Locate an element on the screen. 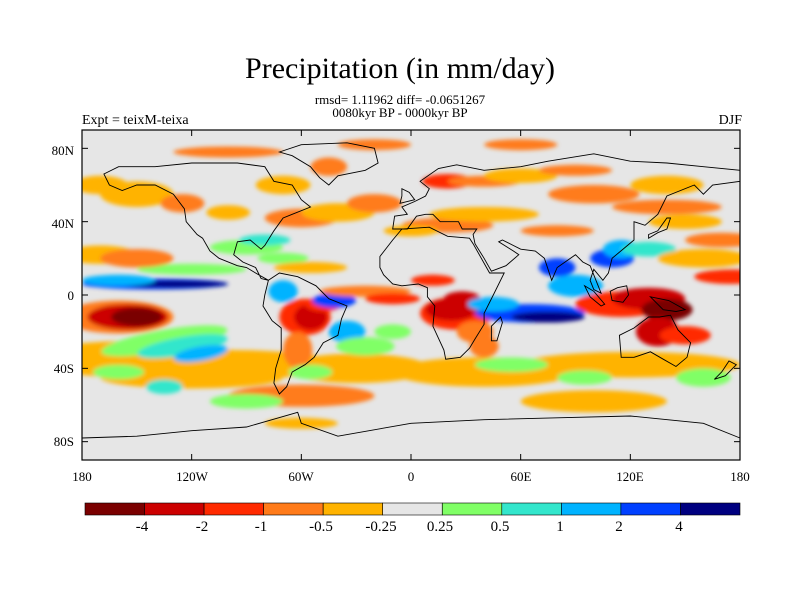 This screenshot has height=600, width=800. coastline-australia is located at coordinates (655, 341).